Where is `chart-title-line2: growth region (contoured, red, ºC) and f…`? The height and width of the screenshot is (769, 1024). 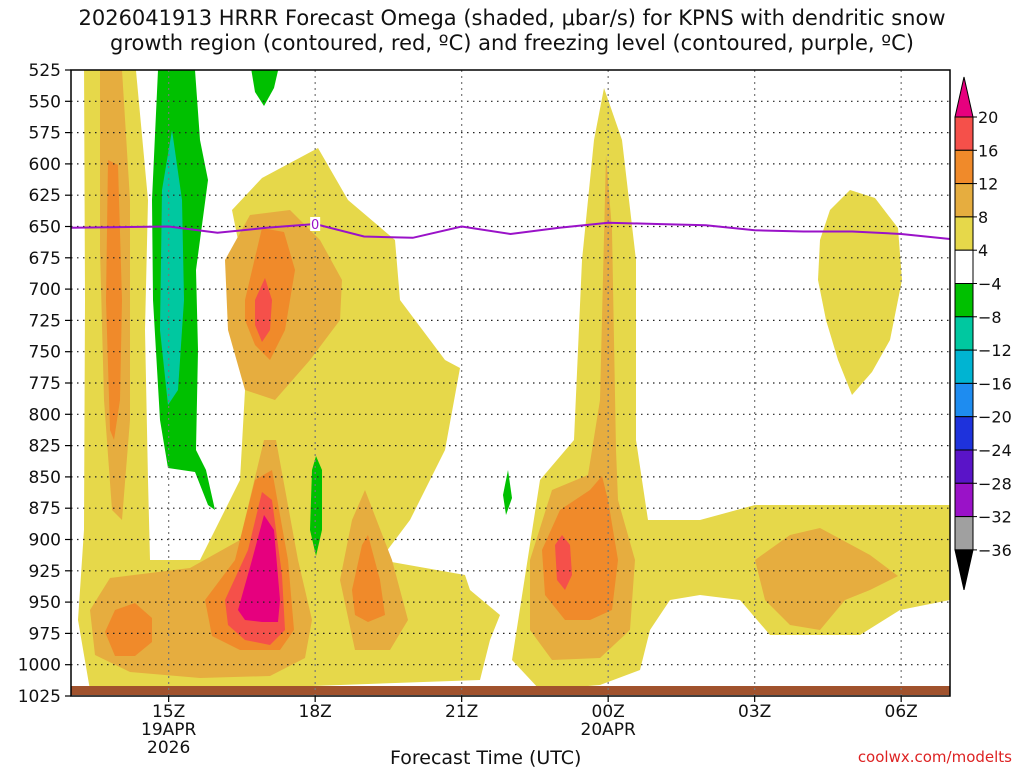
chart-title-line2: growth region (contoured, red, ºC) and f… is located at coordinates (512, 43).